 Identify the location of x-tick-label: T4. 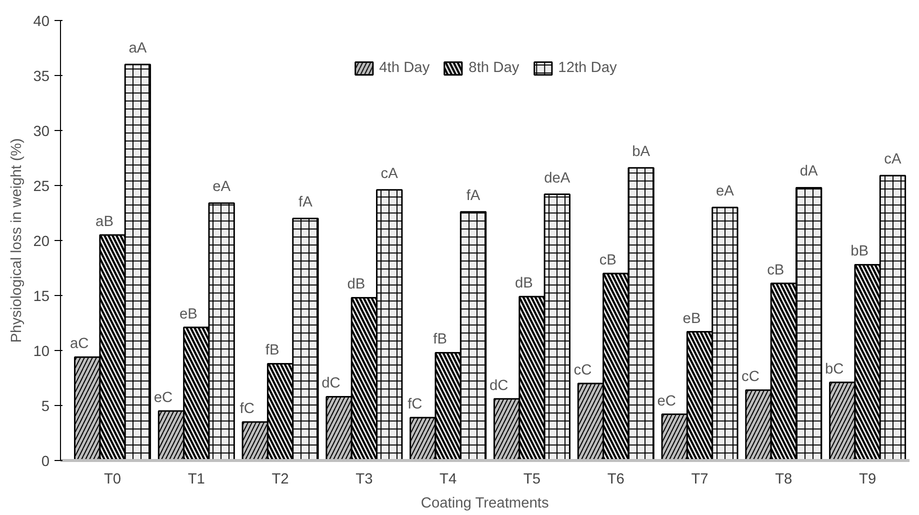
(448, 480).